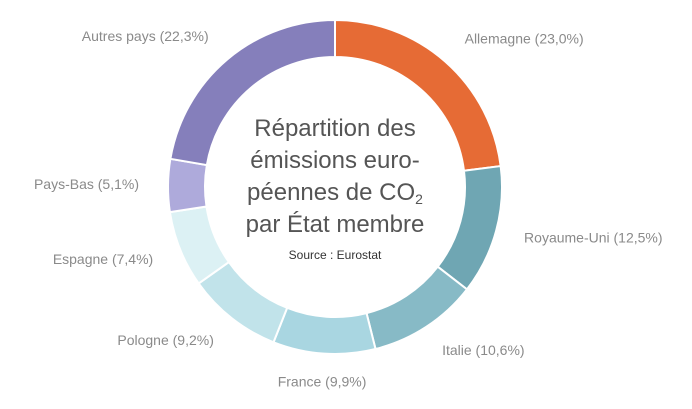 The image size is (692, 409). What do you see at coordinates (103, 259) in the screenshot?
I see `slice-label-5: Espagne (7,4%)` at bounding box center [103, 259].